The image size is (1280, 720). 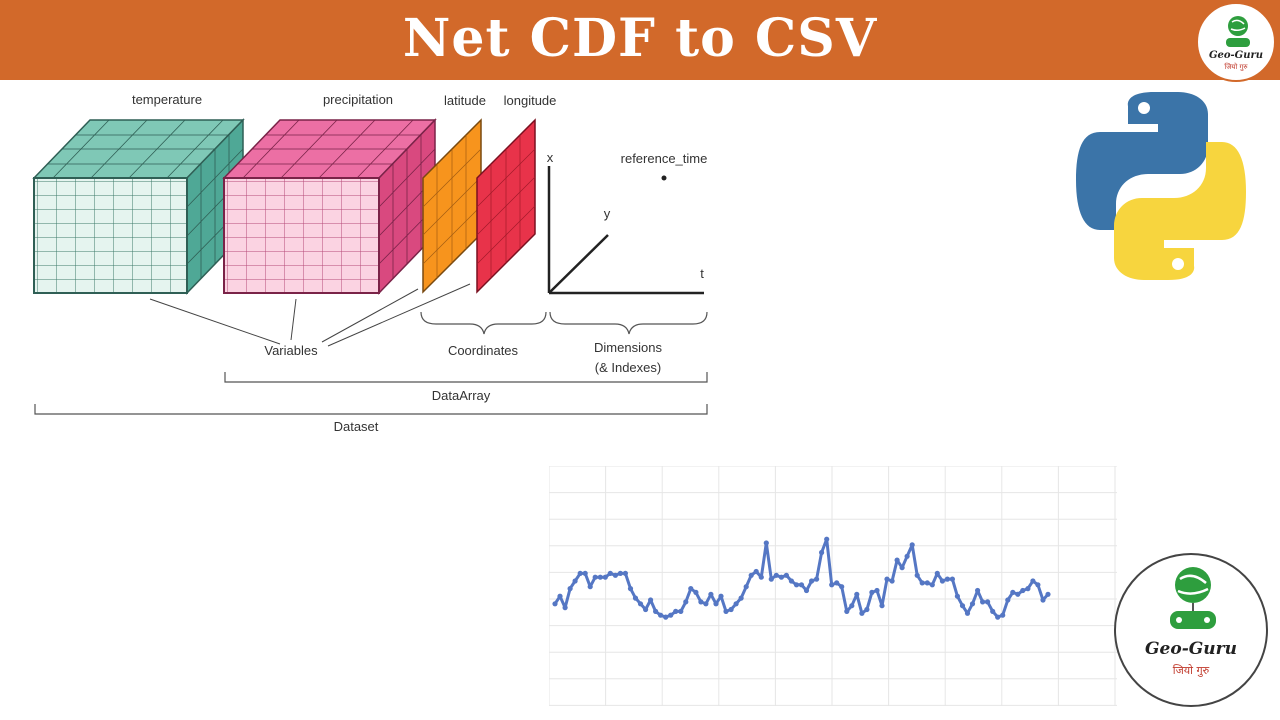 What do you see at coordinates (801, 578) in the screenshot?
I see `chart-points` at bounding box center [801, 578].